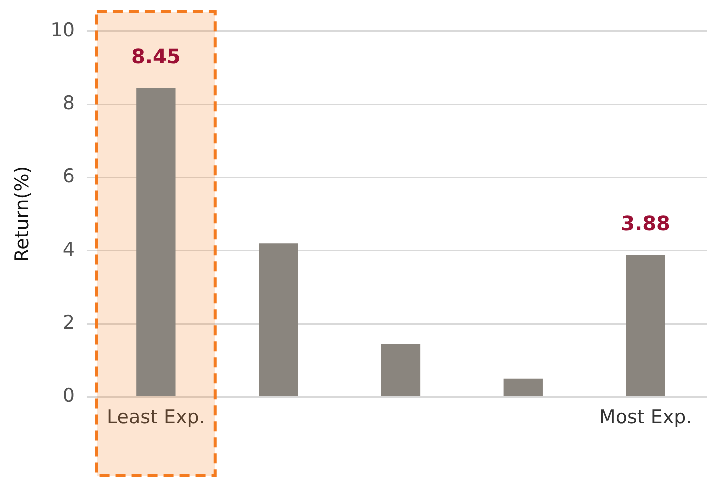 The height and width of the screenshot is (488, 721). Describe the element at coordinates (68, 323) in the screenshot. I see `y-tick-label: 2` at that location.